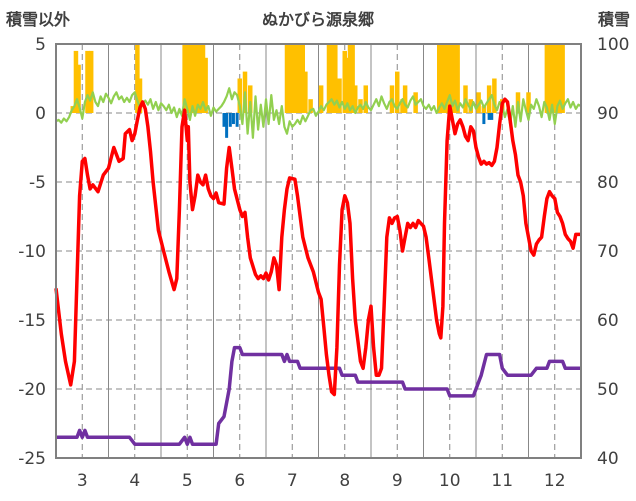 This screenshot has width=636, height=501. I want to click on left-tick-label: -20, so click(32, 390).